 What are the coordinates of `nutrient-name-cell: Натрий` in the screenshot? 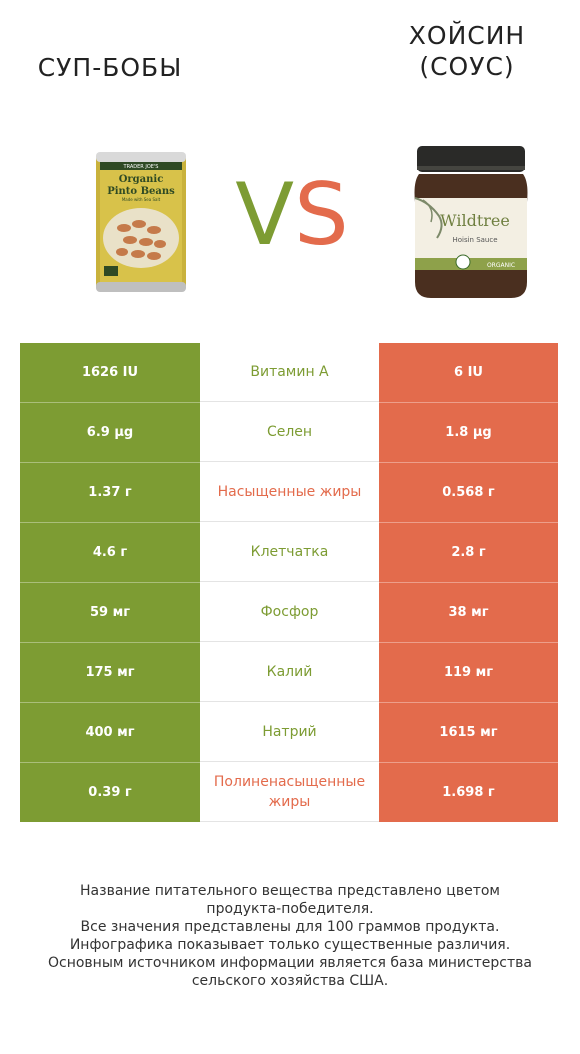 It's located at (289, 732).